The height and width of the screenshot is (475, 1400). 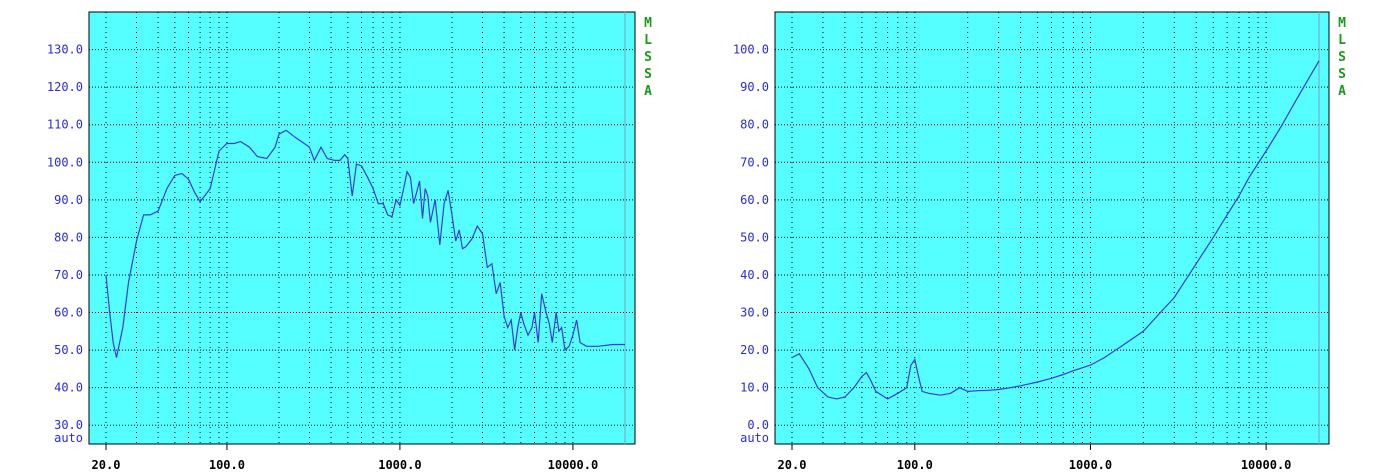 I want to click on y-tick-label: 120.0, so click(x=65, y=87).